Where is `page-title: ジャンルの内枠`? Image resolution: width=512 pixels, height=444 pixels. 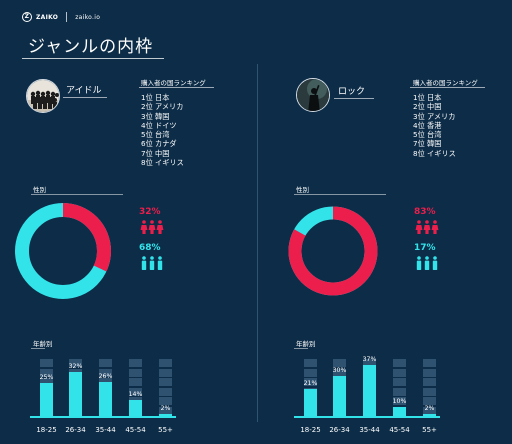
page-title: ジャンルの内枠 is located at coordinates (91, 47).